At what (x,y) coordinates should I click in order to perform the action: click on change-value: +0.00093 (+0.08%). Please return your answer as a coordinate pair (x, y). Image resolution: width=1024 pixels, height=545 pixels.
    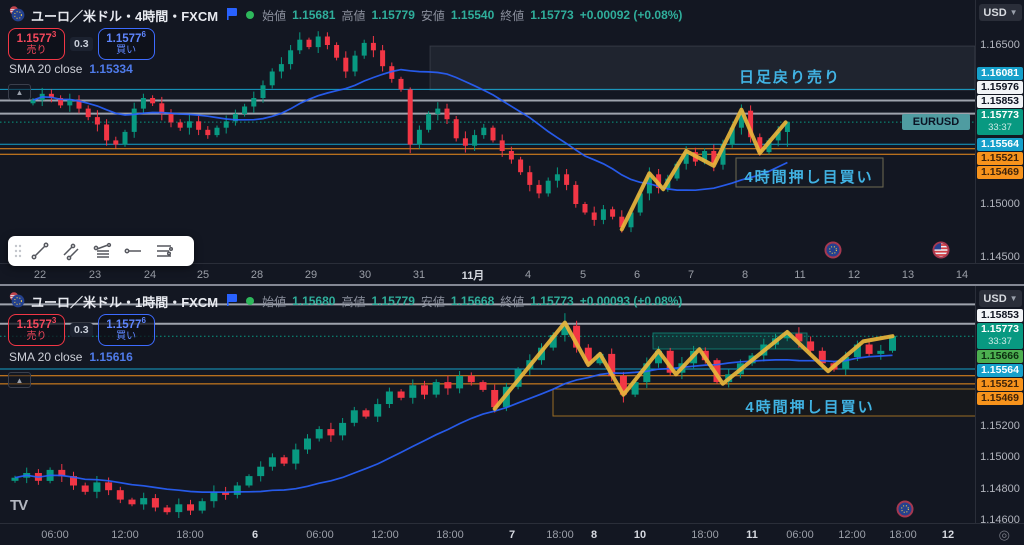
    Looking at the image, I should click on (631, 301).